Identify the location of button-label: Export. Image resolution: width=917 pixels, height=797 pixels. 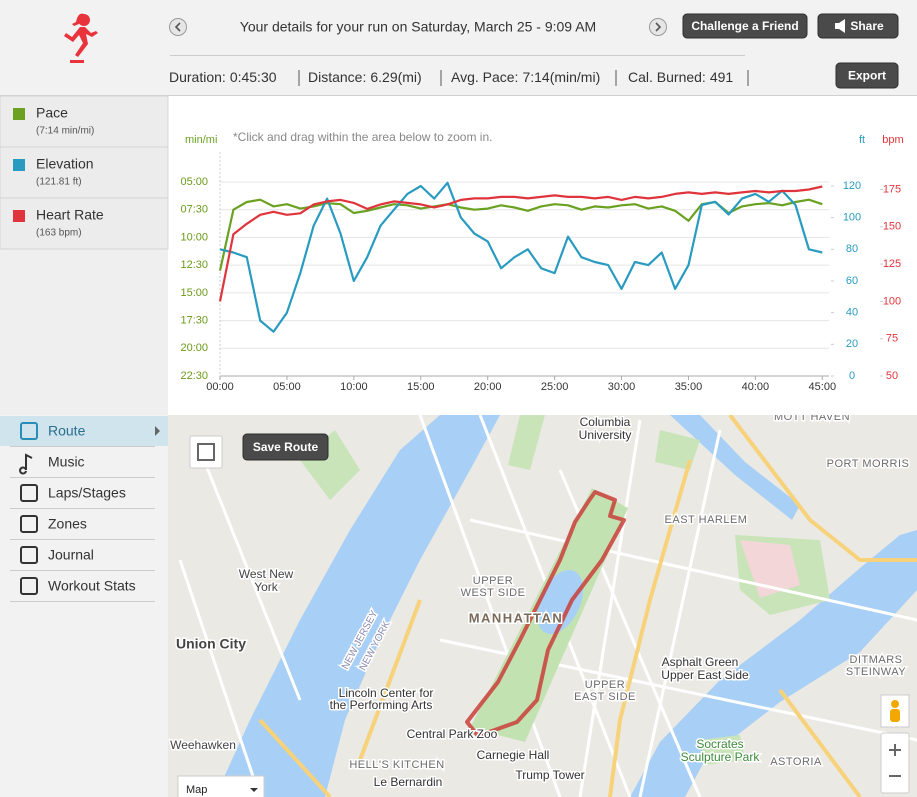
(867, 76).